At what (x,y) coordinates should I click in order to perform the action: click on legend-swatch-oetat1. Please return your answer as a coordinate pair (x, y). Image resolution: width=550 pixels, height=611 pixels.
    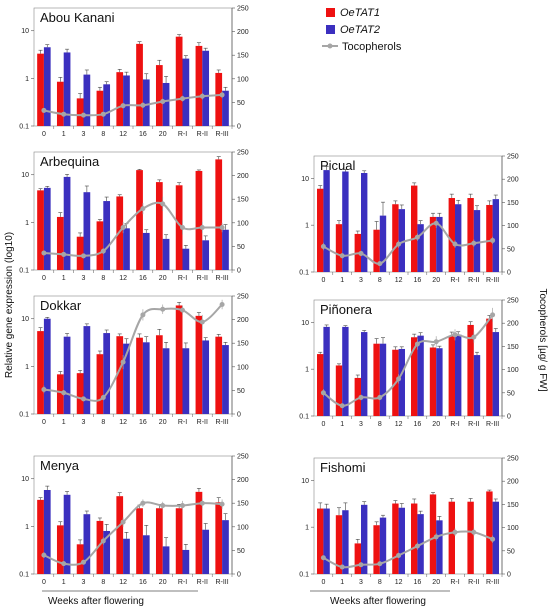
    Looking at the image, I should click on (330, 12).